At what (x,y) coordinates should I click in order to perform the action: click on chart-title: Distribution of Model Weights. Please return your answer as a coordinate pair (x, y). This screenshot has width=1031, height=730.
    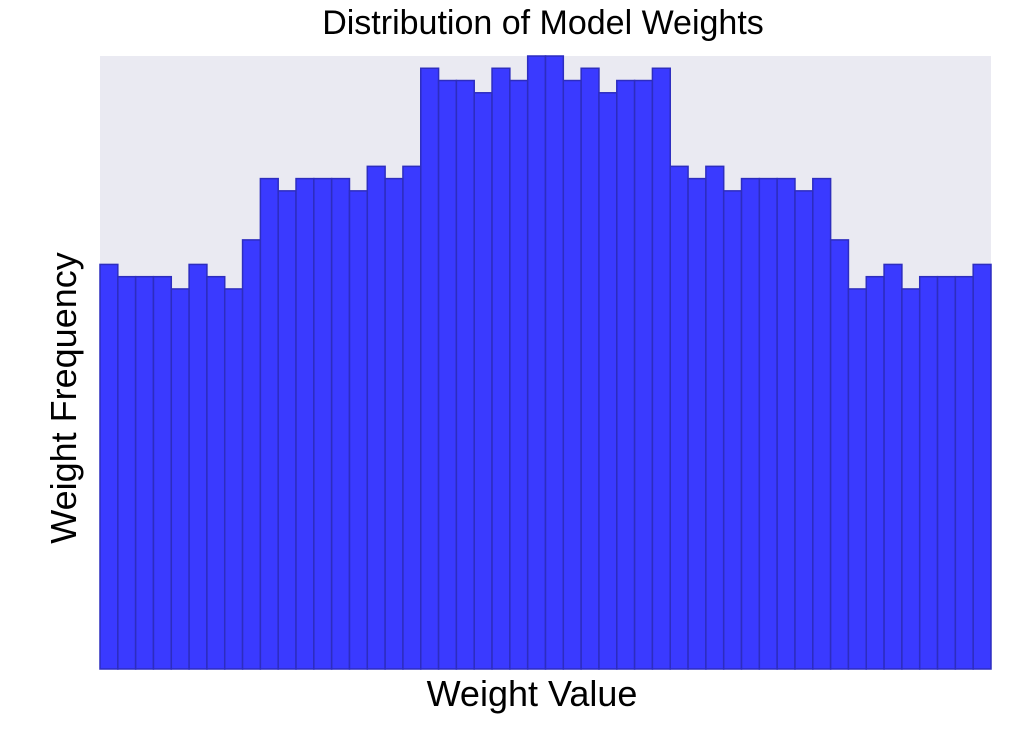
    Looking at the image, I should click on (543, 23).